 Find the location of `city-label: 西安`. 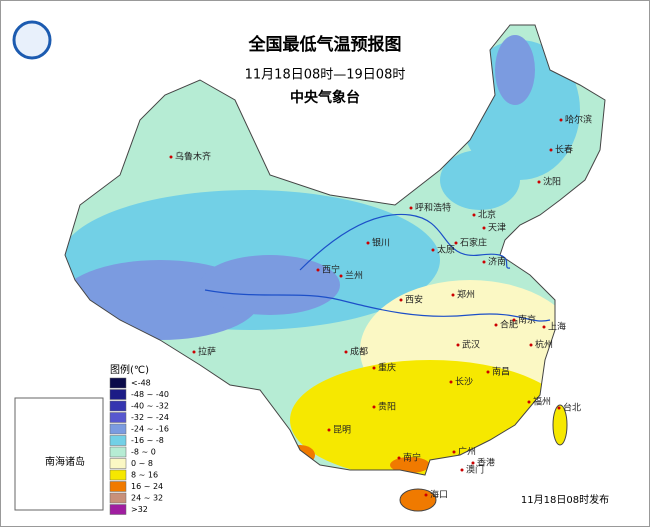

city-label: 西安 is located at coordinates (414, 300).